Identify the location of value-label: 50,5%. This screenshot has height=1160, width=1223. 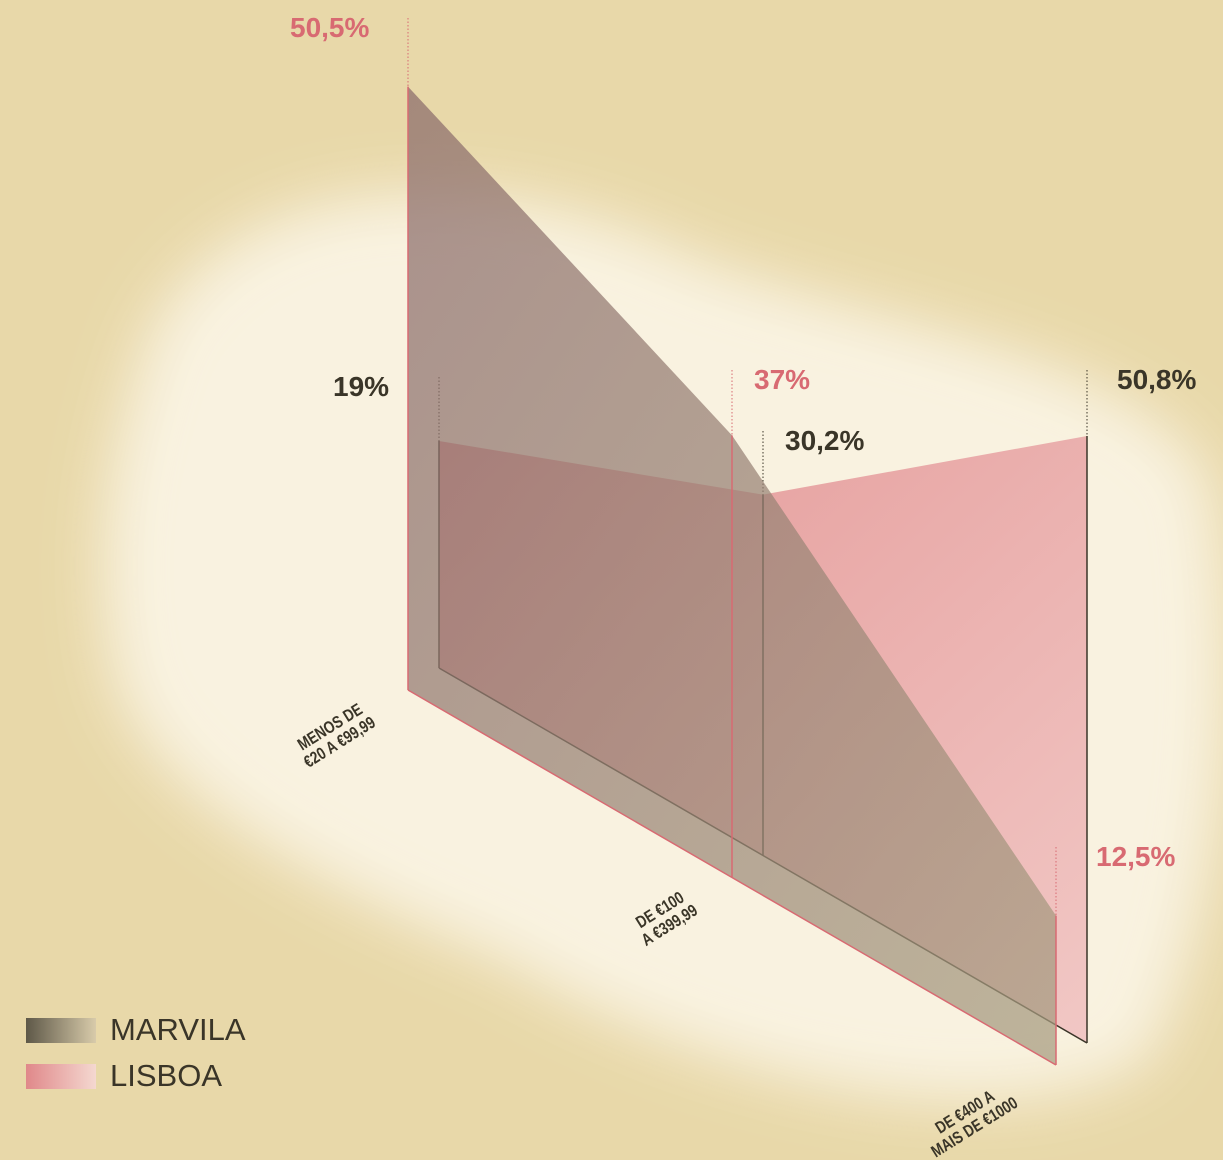
(330, 27).